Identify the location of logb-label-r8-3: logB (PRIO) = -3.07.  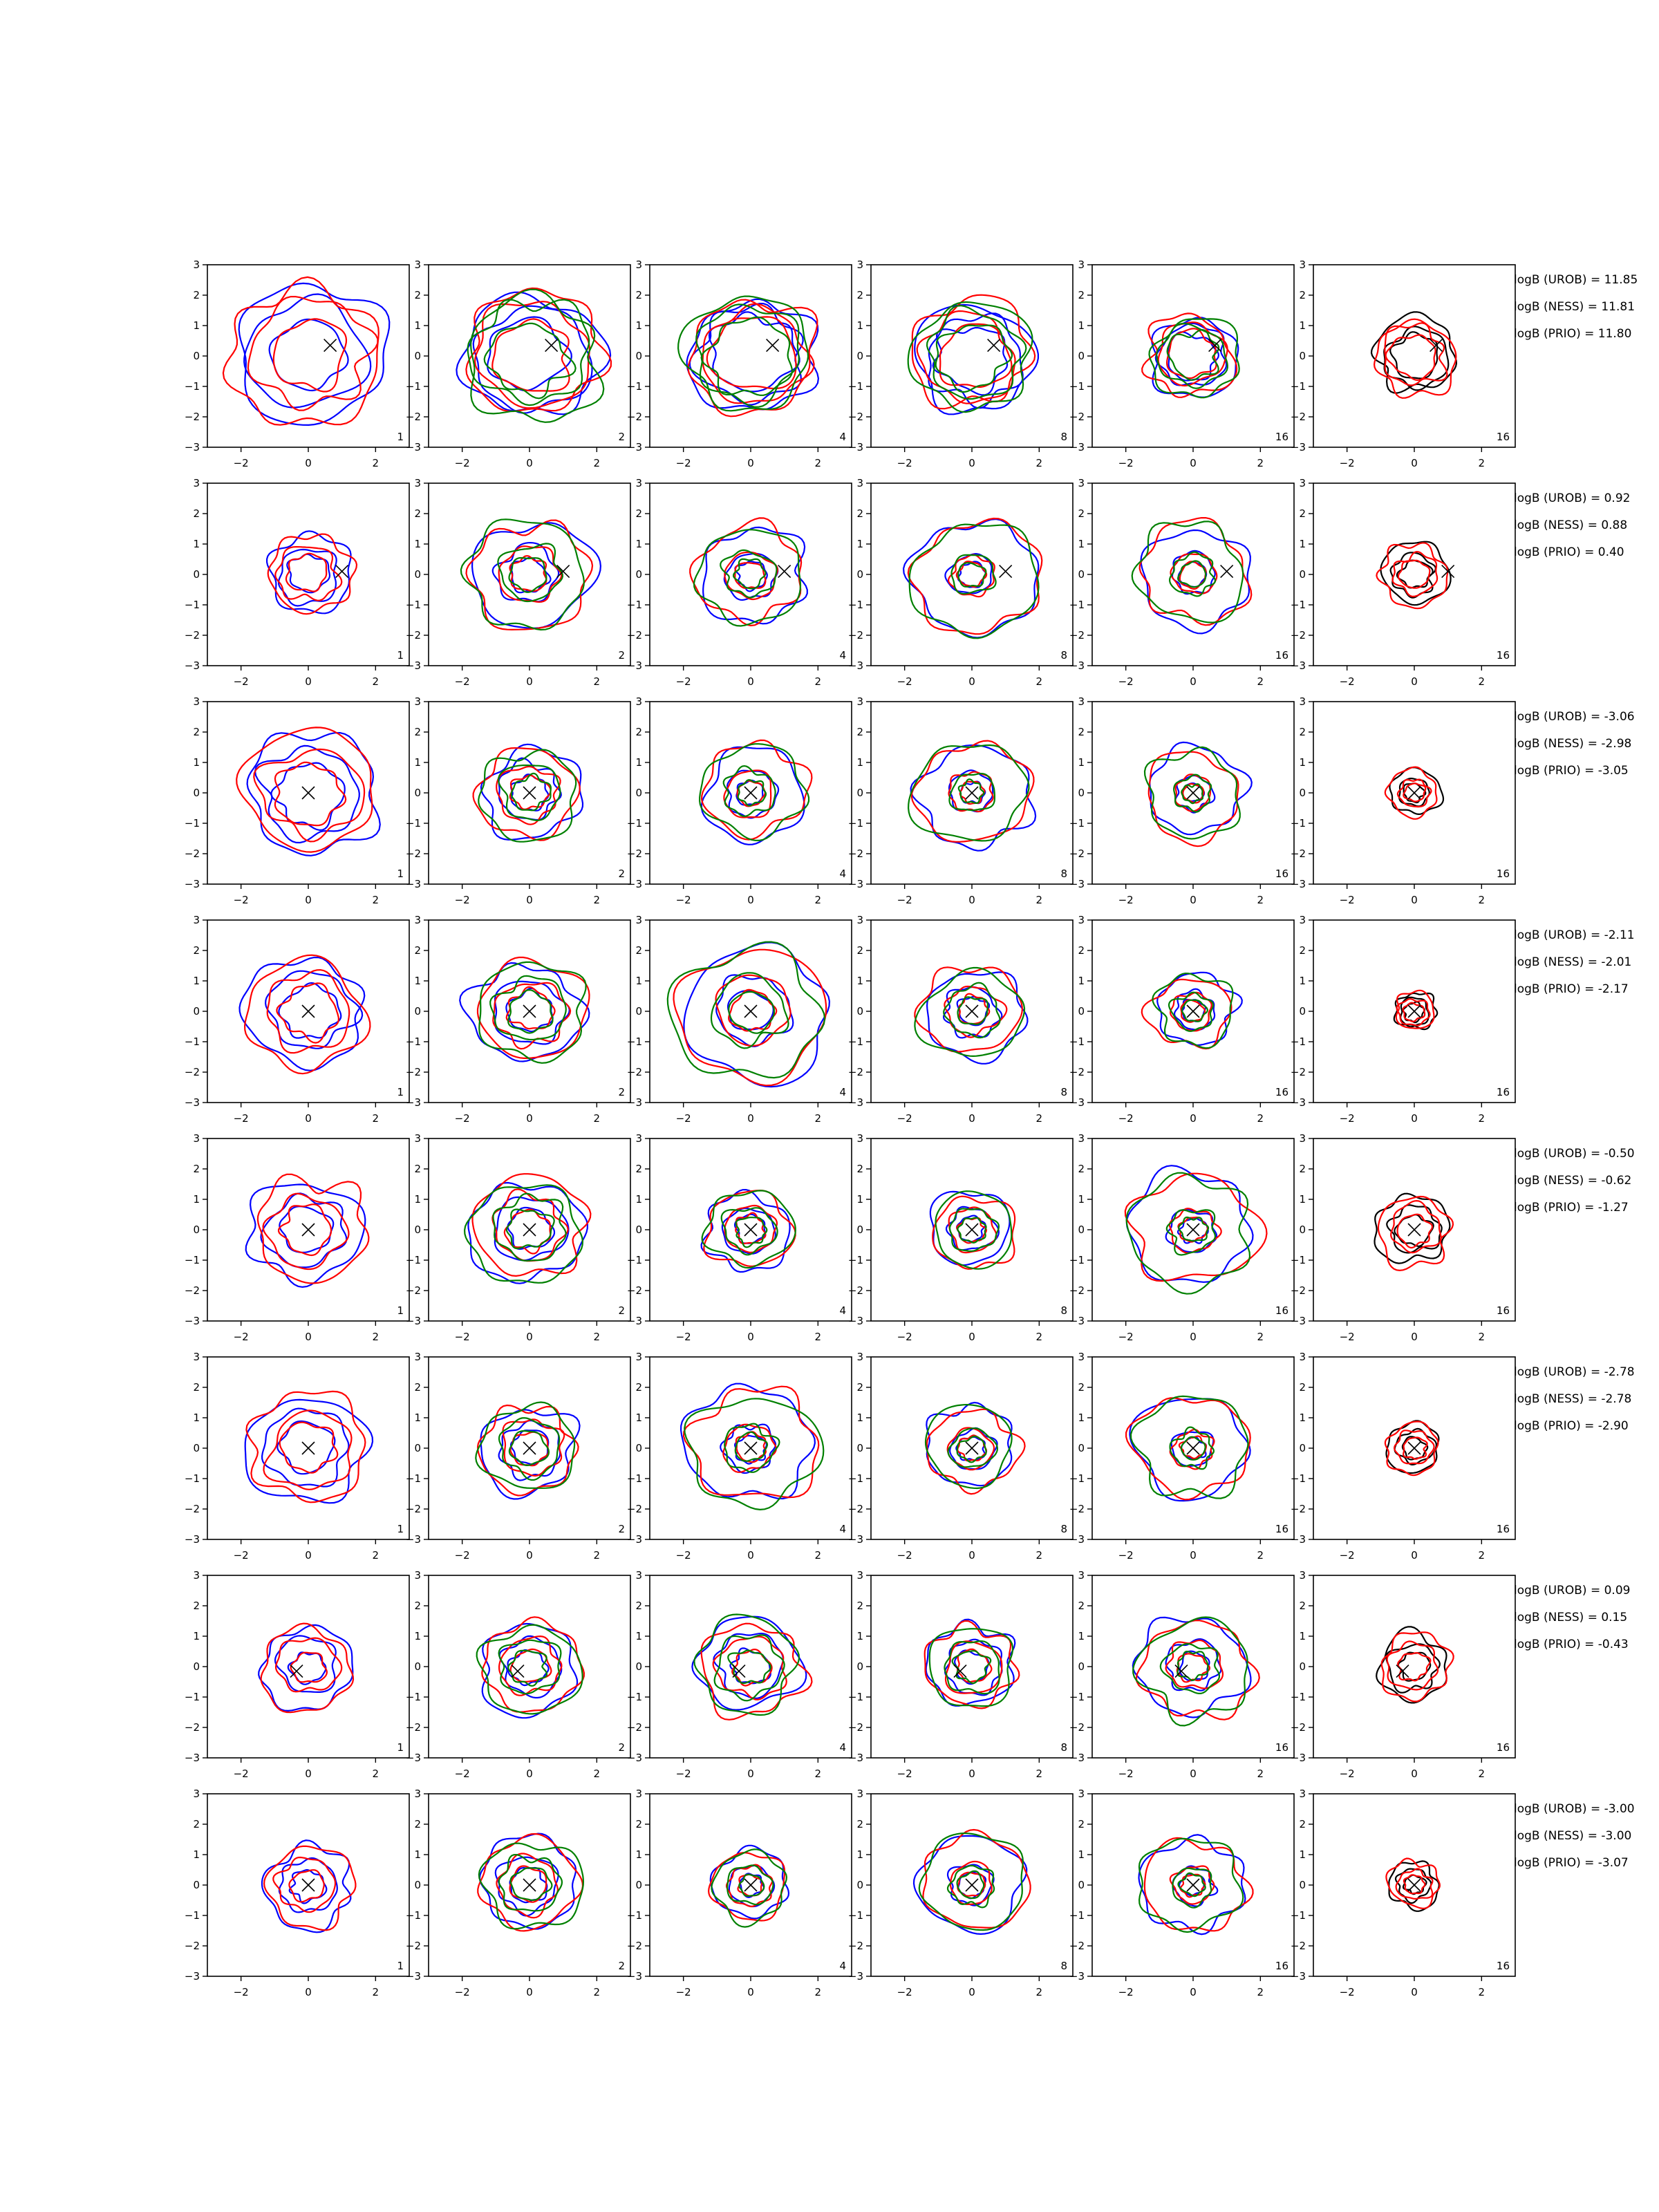
(1572, 1863).